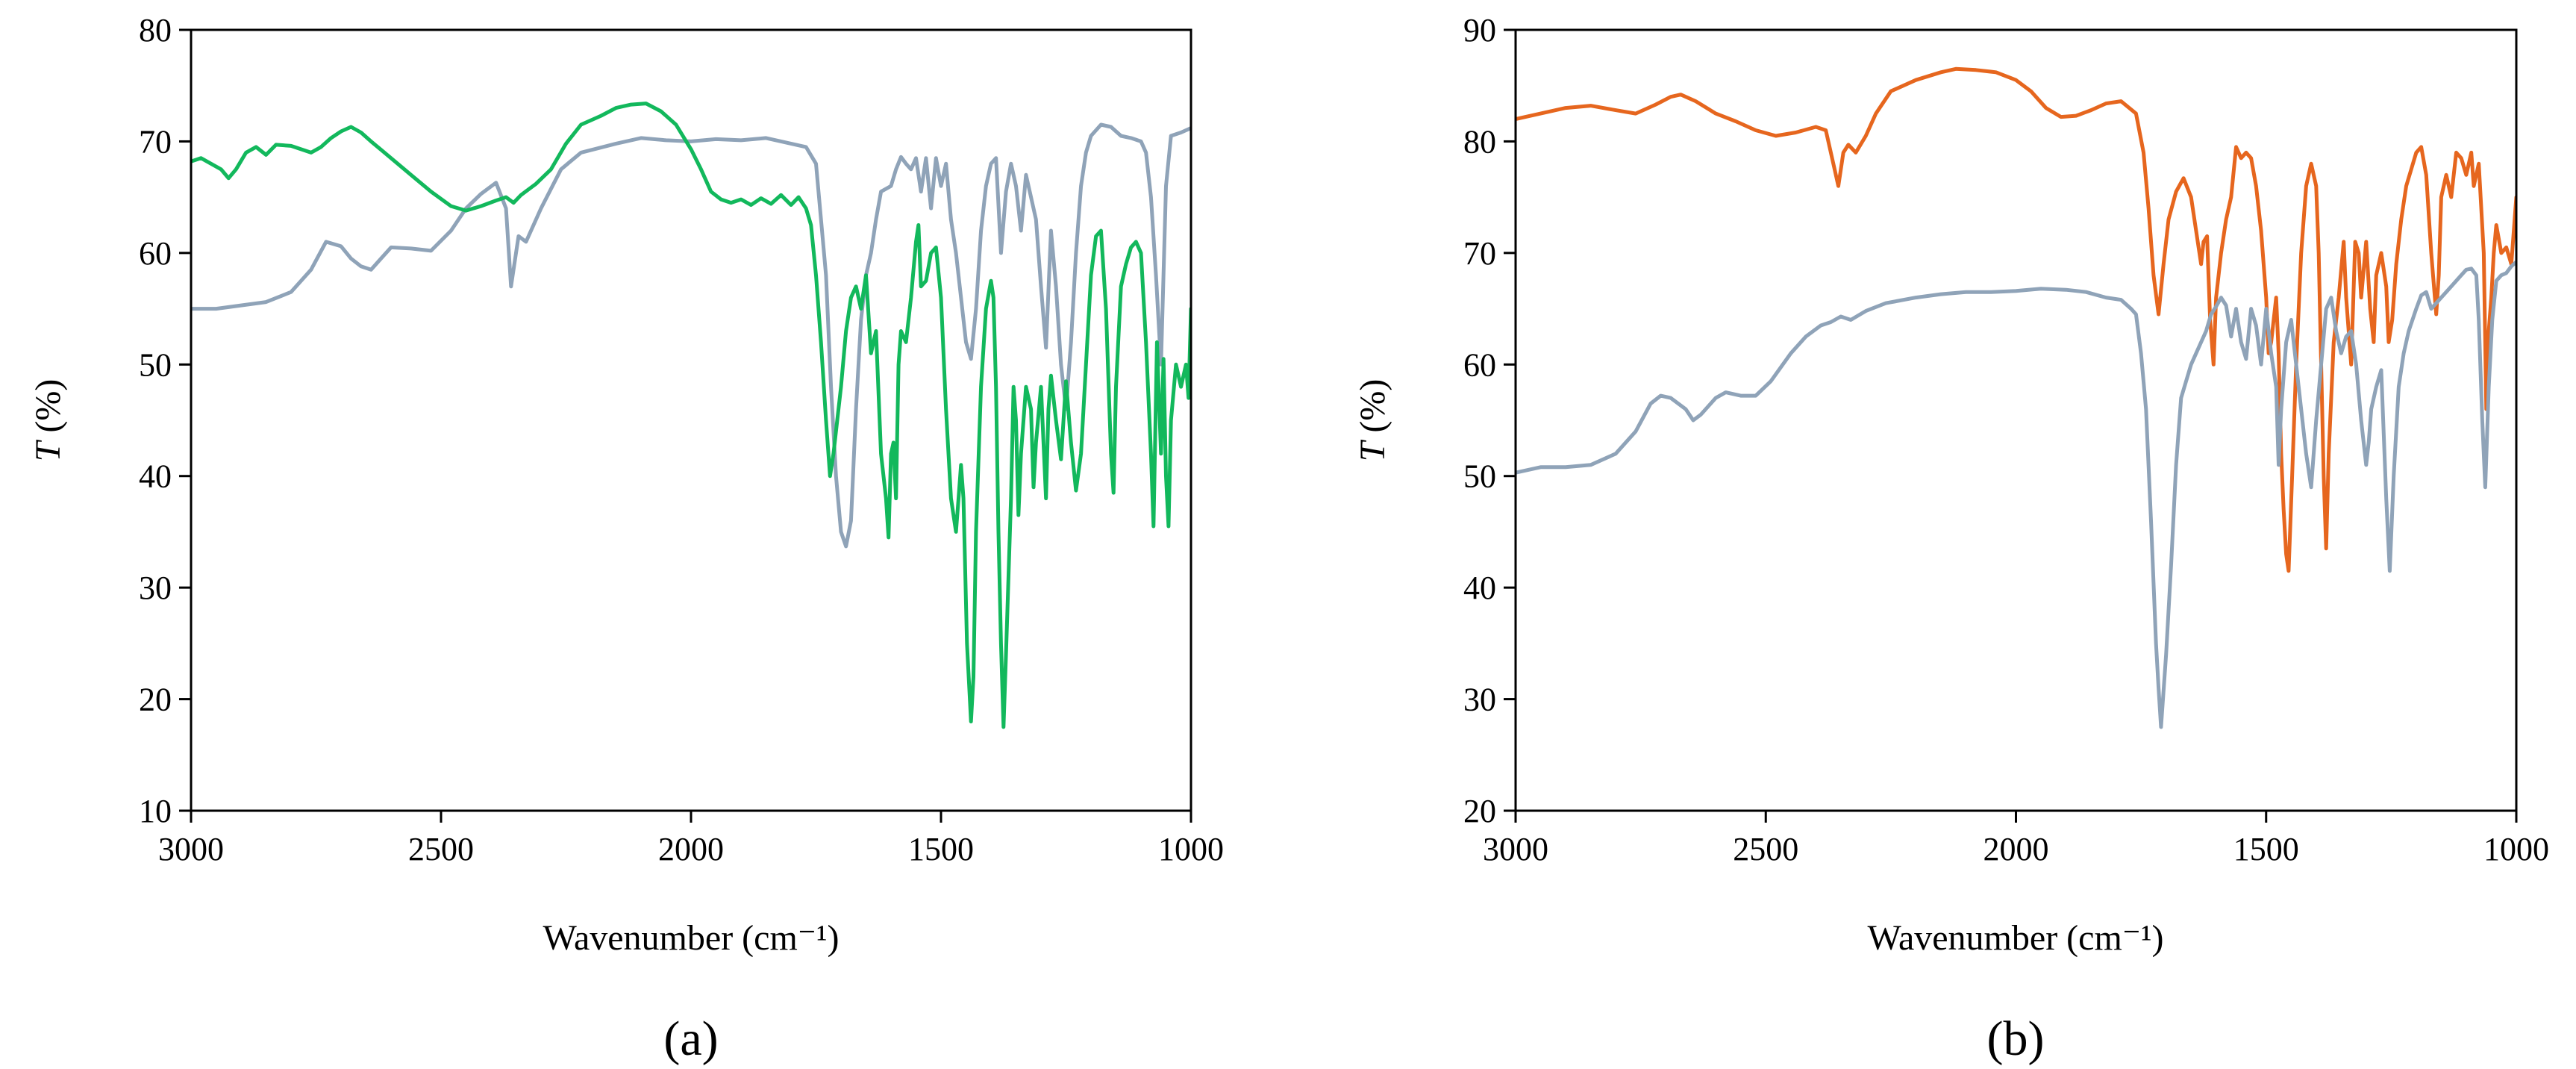 The height and width of the screenshot is (1069, 2576). I want to click on y-tick-label: 90, so click(1479, 30).